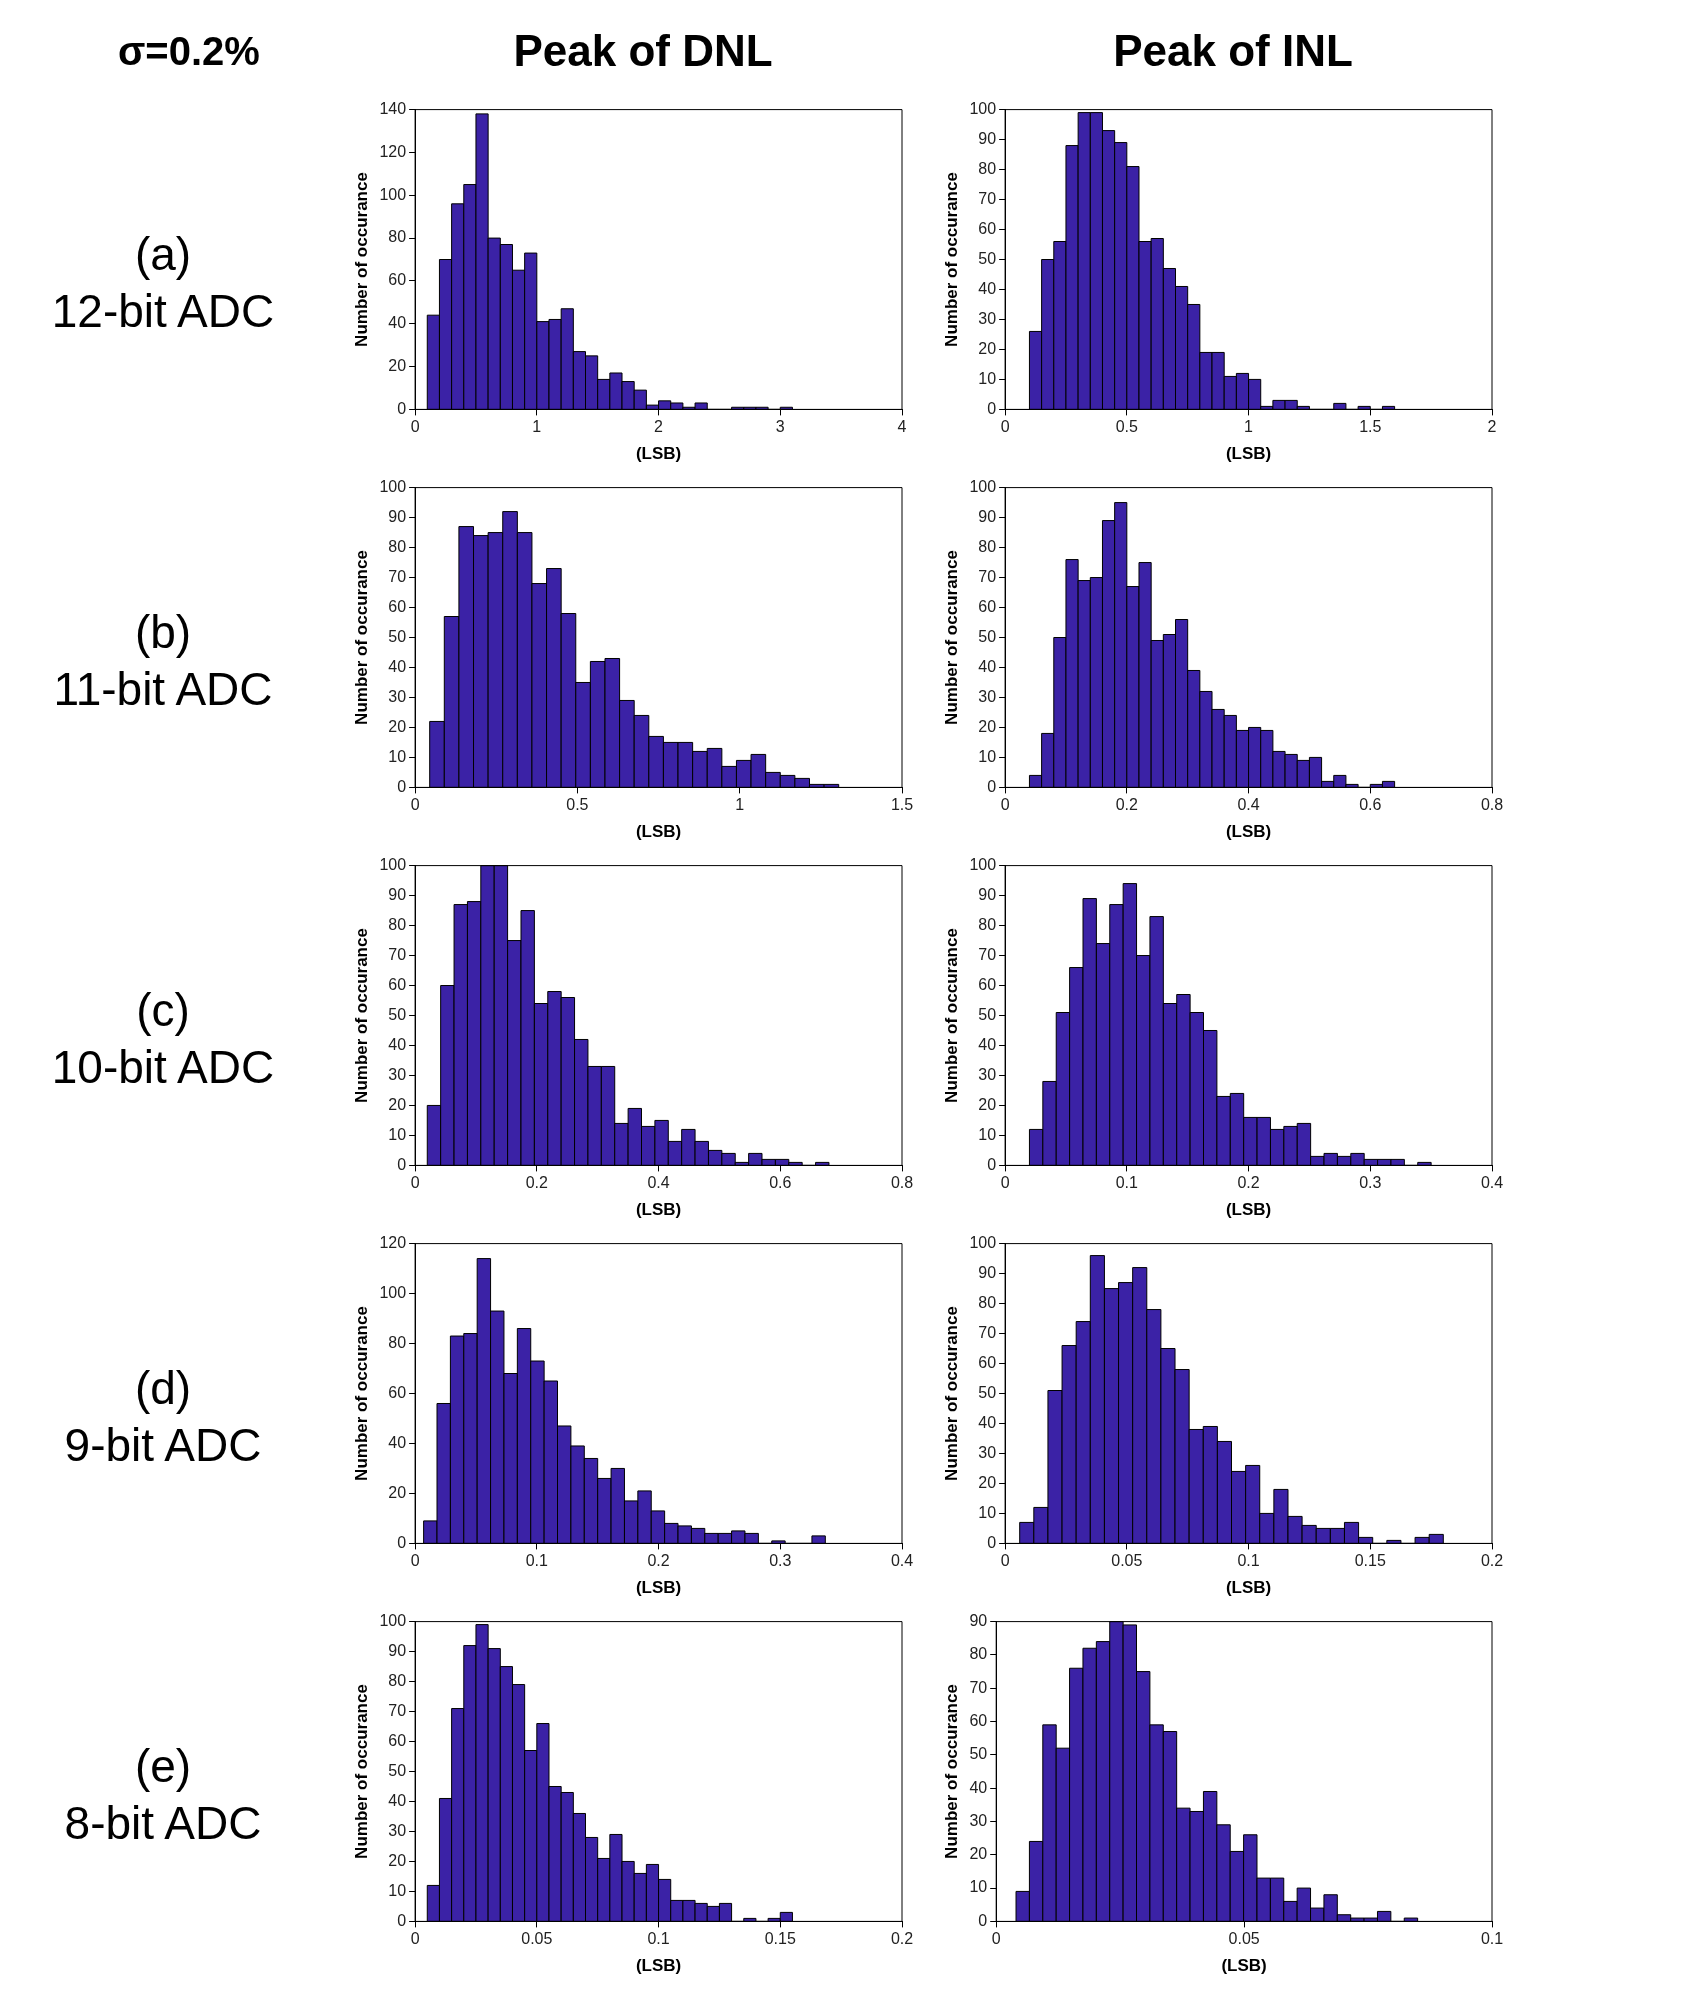 Image resolution: width=1695 pixels, height=1990 pixels. What do you see at coordinates (1233, 51) in the screenshot?
I see `chart-title: Peak of INL` at bounding box center [1233, 51].